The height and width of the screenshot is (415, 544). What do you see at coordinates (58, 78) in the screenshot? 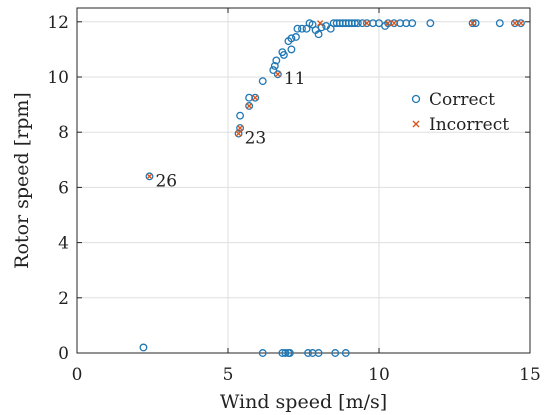
I see `y-tick-label: 10` at bounding box center [58, 78].